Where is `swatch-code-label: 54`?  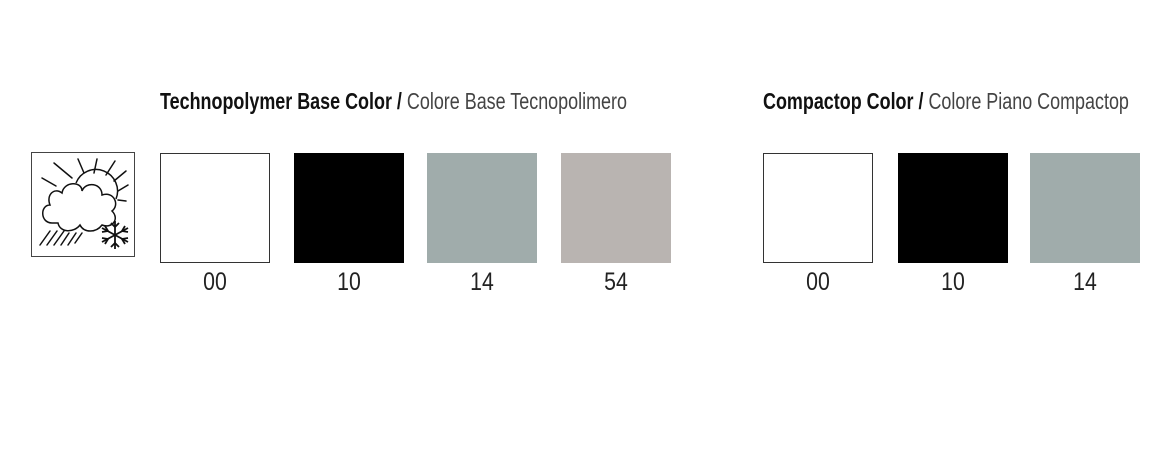
swatch-code-label: 54 is located at coordinates (616, 282).